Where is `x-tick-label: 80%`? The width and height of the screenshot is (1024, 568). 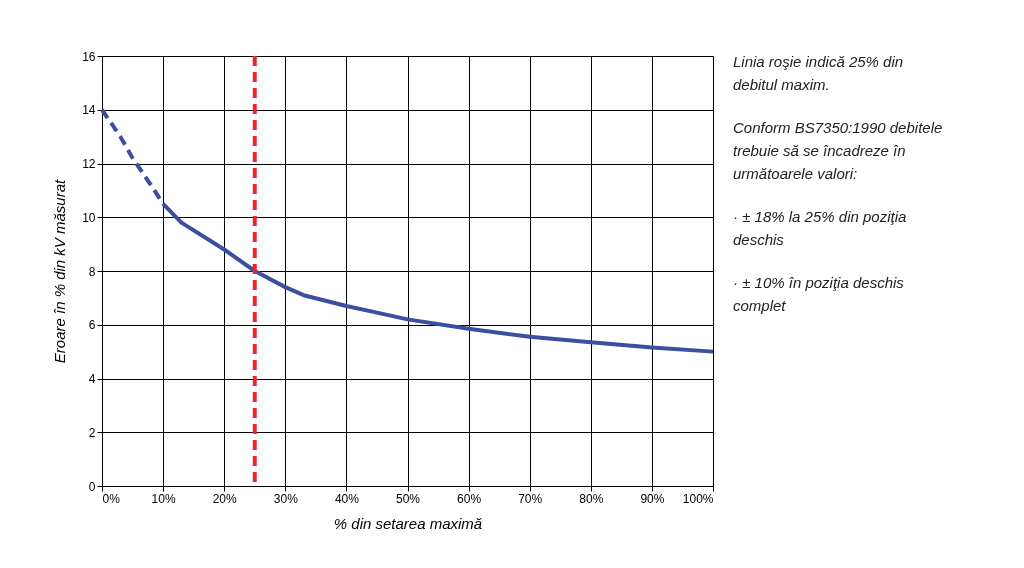 x-tick-label: 80% is located at coordinates (591, 498).